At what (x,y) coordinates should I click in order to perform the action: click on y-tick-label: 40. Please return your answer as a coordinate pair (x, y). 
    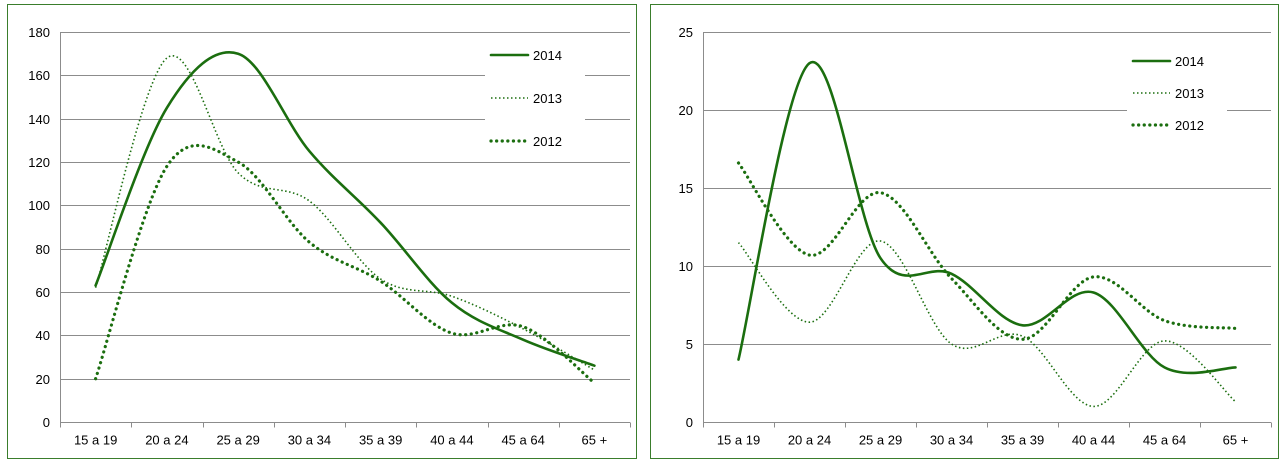
    Looking at the image, I should click on (43, 335).